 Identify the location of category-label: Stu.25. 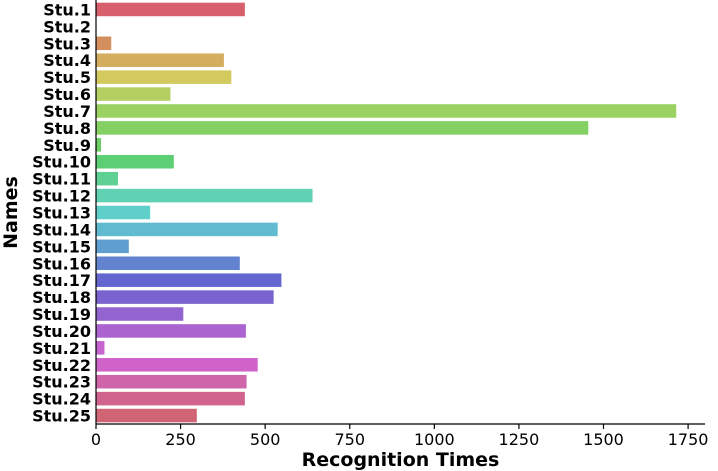
(61, 416).